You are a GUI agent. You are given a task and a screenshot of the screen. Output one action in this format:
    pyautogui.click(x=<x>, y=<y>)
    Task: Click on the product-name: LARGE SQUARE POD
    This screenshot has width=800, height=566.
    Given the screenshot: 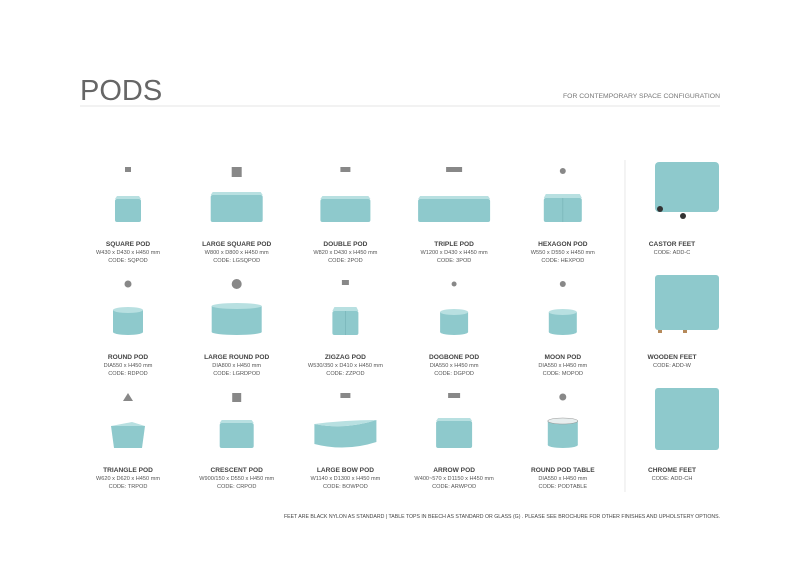 What is the action you would take?
    pyautogui.click(x=236, y=244)
    